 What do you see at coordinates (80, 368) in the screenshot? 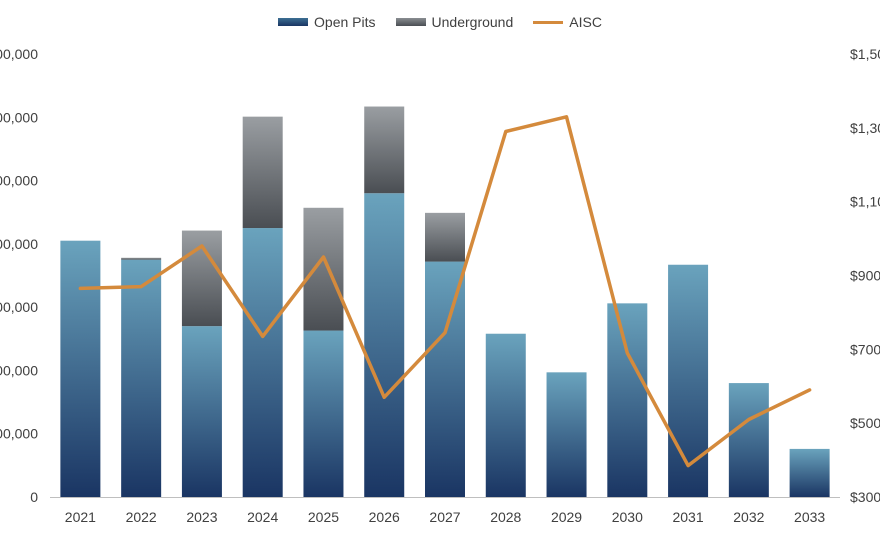
I see `bar-open-pits-2021` at bounding box center [80, 368].